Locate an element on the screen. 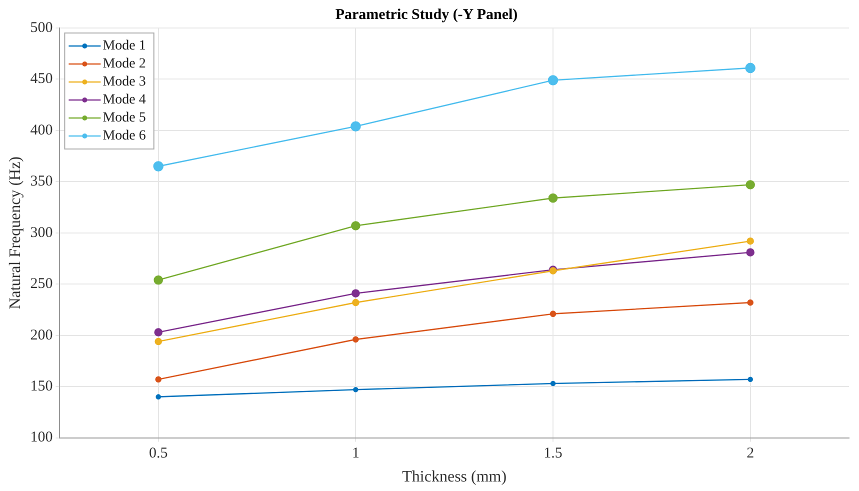 This screenshot has height=491, width=859. y-tick-label: 100 is located at coordinates (41, 438).